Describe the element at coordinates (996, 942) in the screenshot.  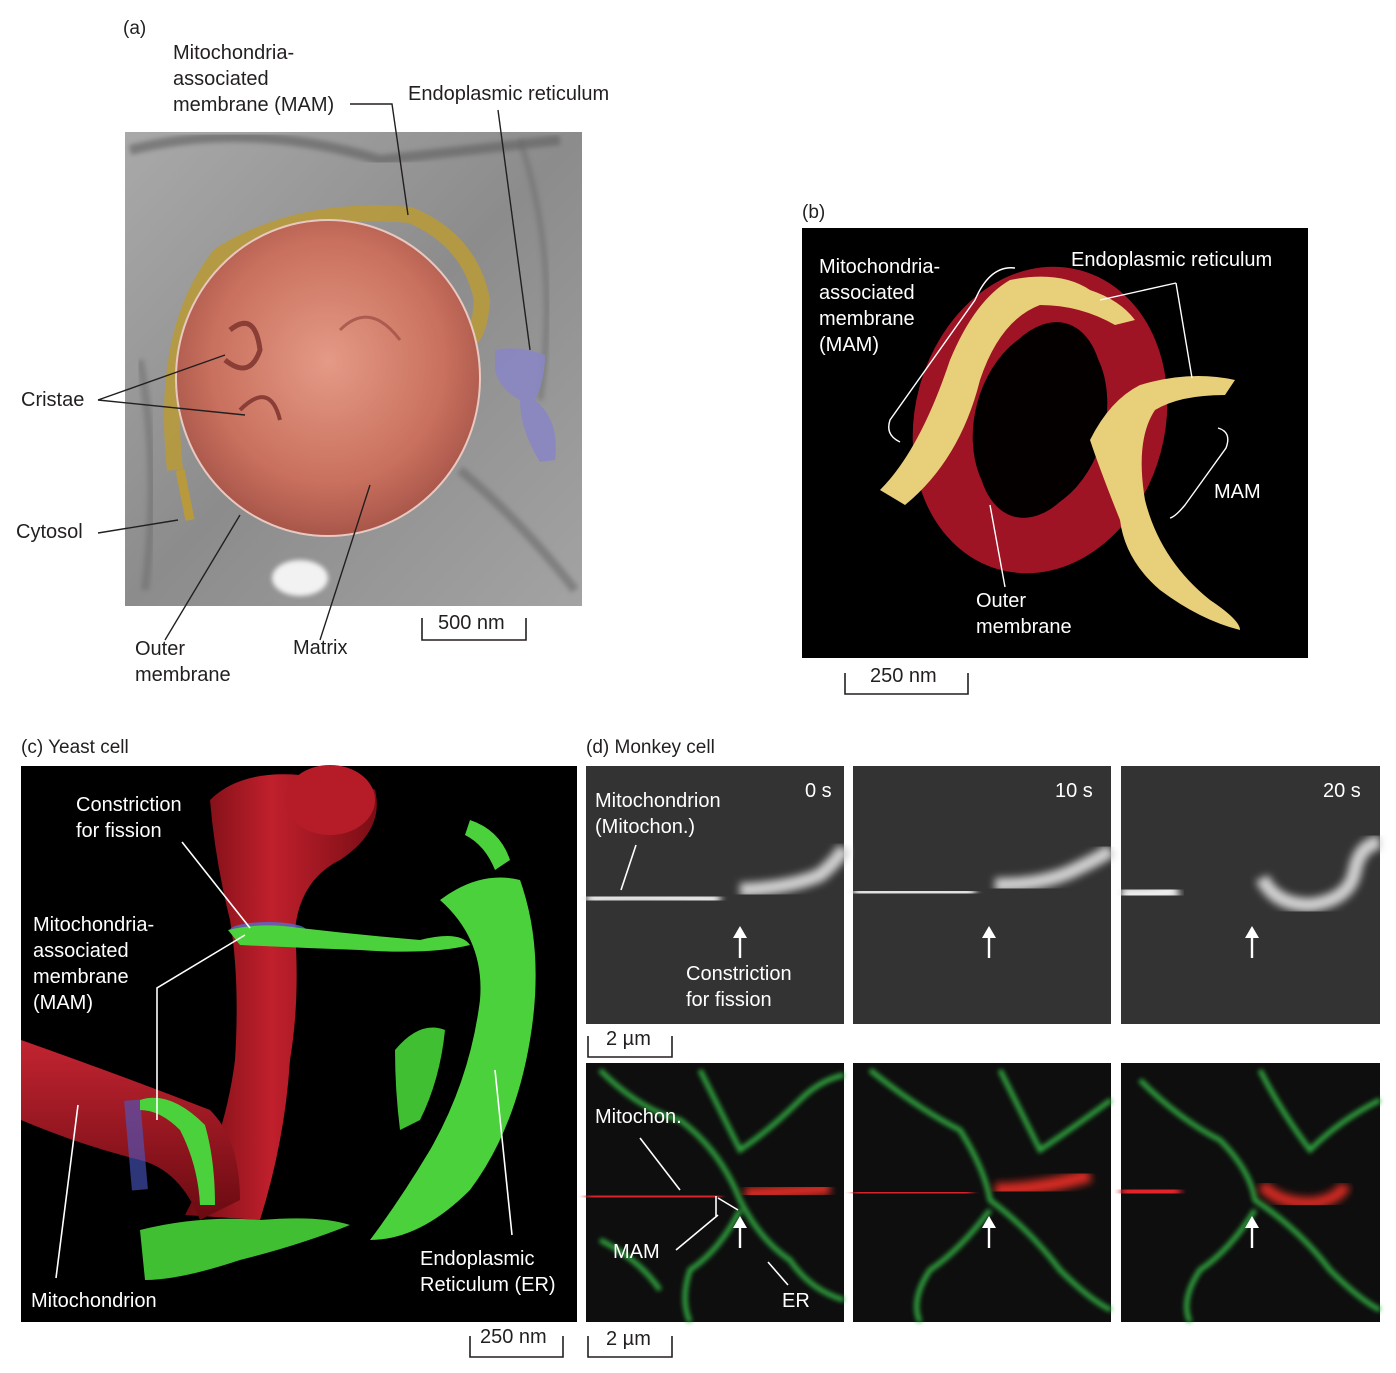
I see `fission-arrows-top` at that location.